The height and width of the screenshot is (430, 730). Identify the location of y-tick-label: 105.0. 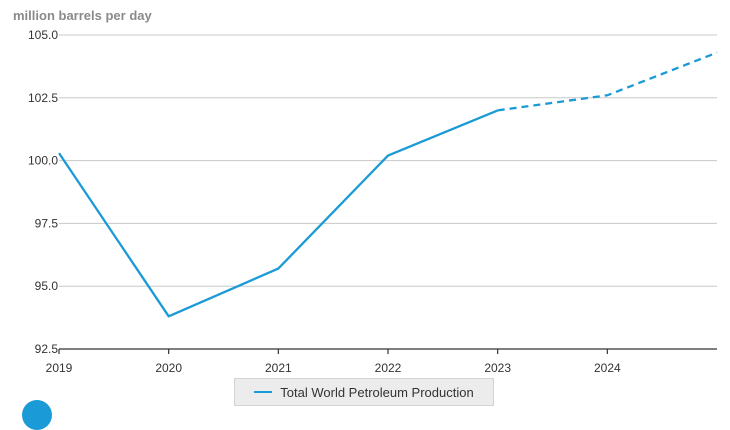
(43, 35).